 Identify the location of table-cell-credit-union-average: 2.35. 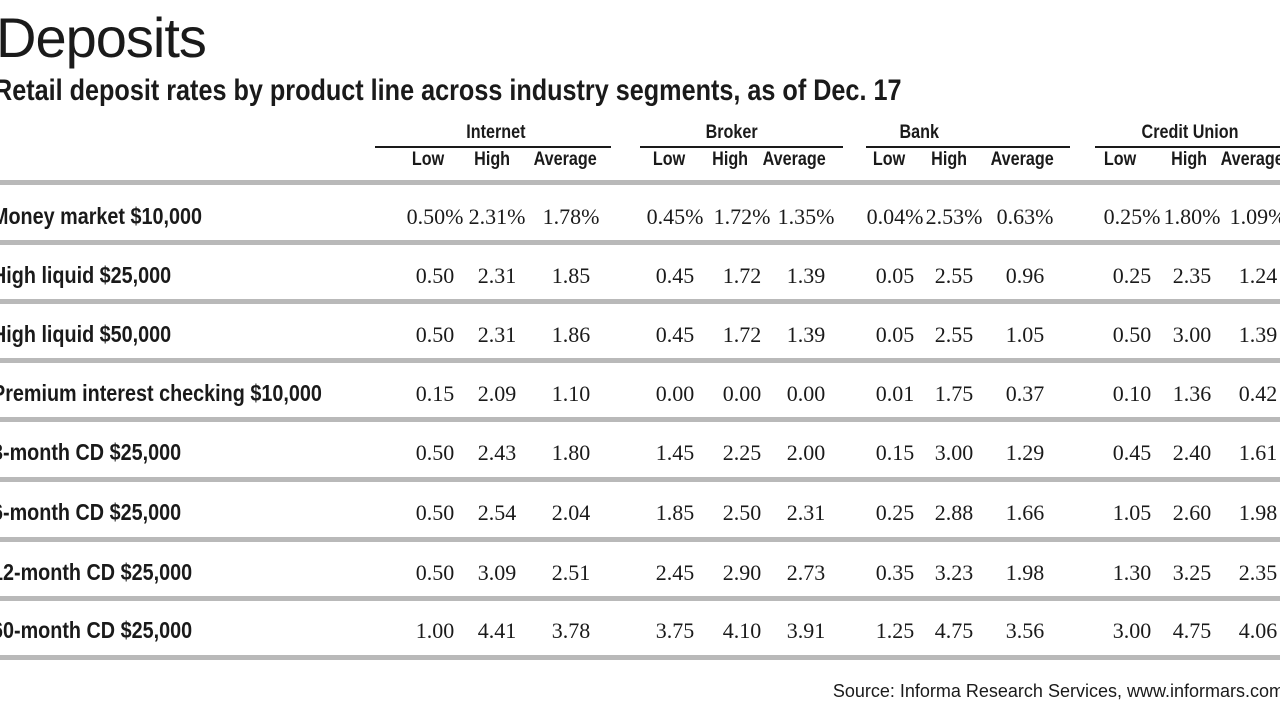
(1258, 572).